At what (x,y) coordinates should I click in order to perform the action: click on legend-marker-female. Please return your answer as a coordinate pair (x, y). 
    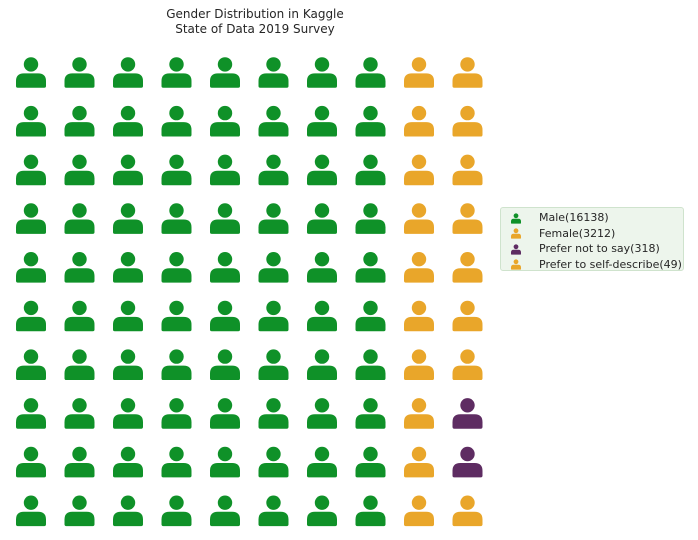
    Looking at the image, I should click on (516, 233).